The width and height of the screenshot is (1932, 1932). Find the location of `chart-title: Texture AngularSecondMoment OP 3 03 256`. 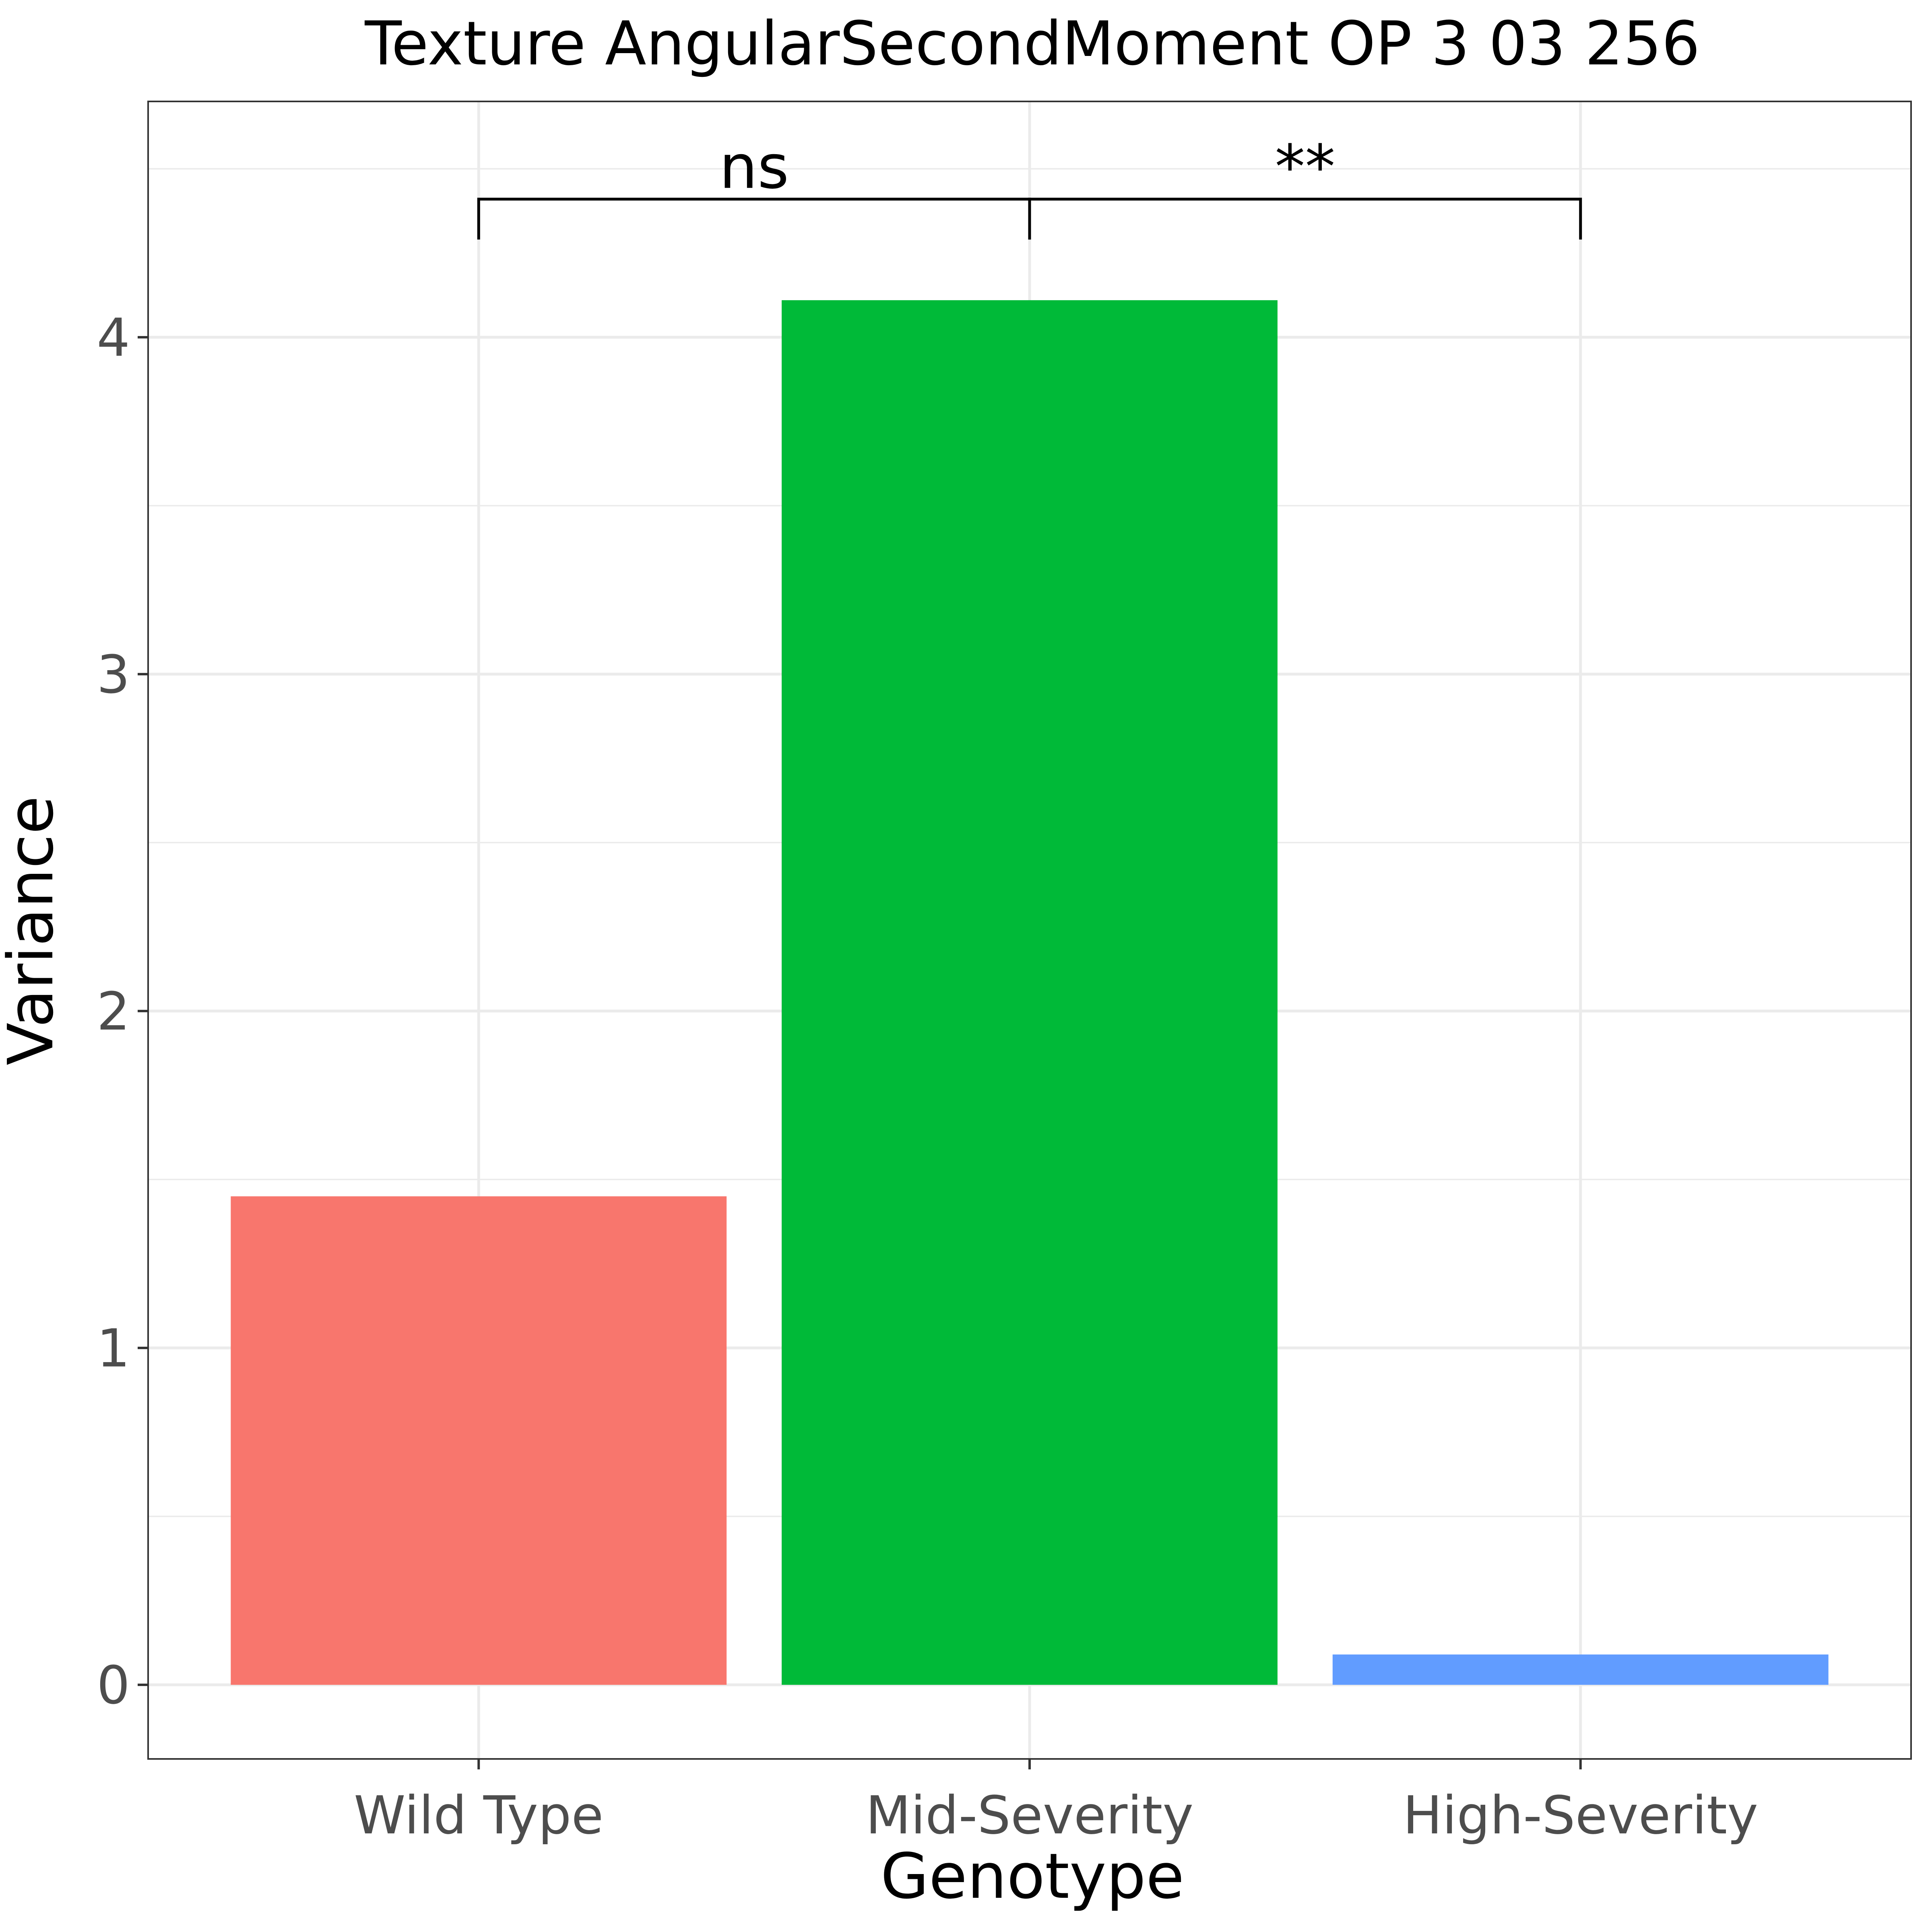

chart-title: Texture AngularSecondMoment OP 3 03 256 is located at coordinates (1032, 44).